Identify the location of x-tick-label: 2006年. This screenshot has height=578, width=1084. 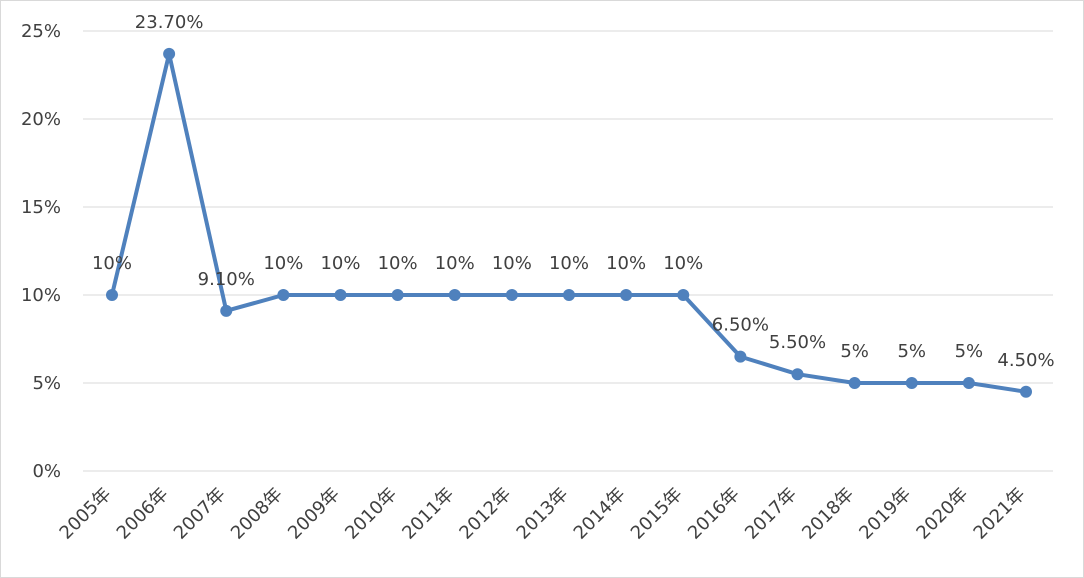
(143, 514).